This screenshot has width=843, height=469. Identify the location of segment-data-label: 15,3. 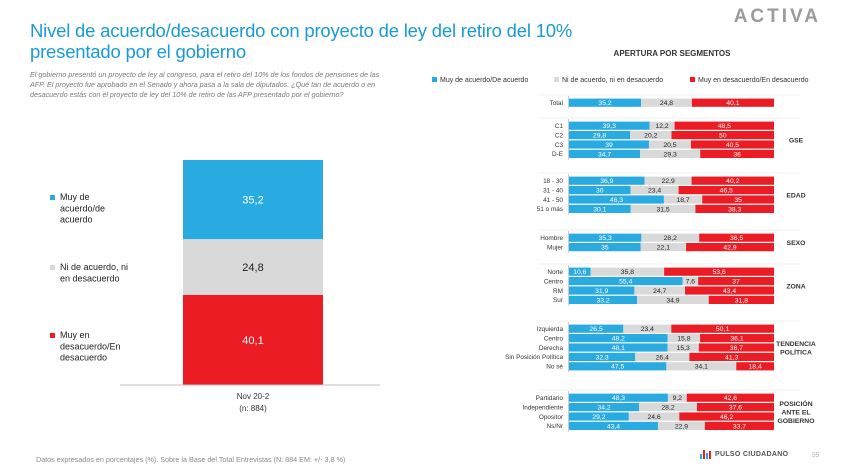
(683, 348).